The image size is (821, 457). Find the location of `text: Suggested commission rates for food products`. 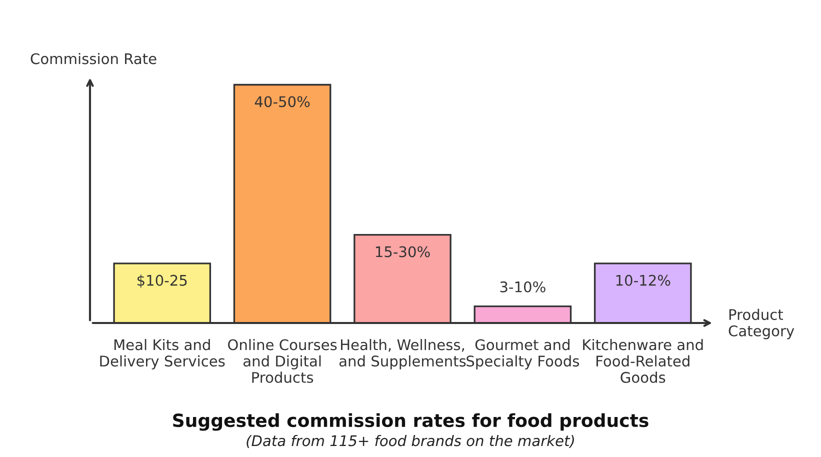

text: Suggested commission rates for food products is located at coordinates (410, 422).